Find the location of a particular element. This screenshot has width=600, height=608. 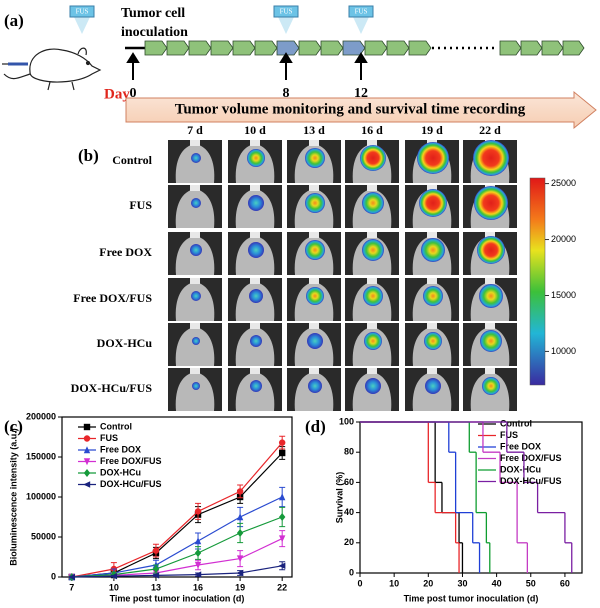

mouse-illustration is located at coordinates (52, 69).